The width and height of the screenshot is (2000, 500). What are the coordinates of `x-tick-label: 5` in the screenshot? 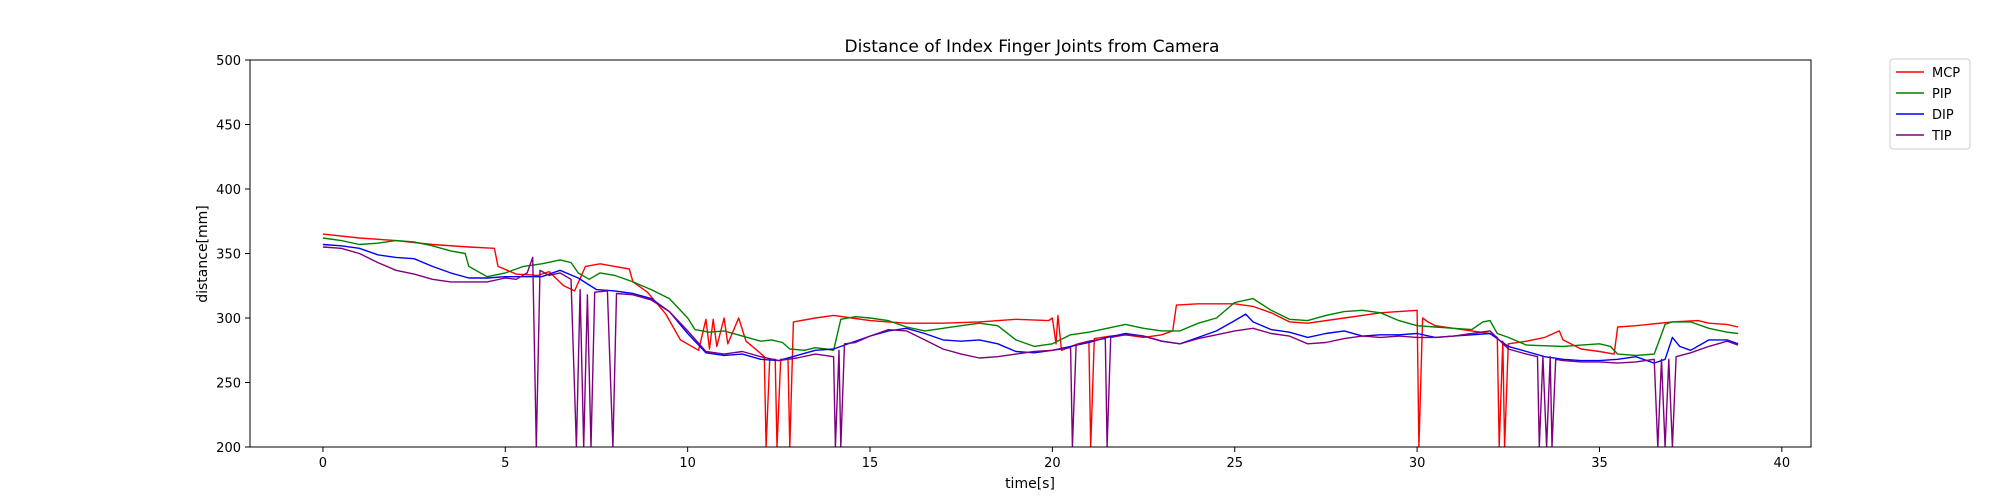 It's located at (505, 463).